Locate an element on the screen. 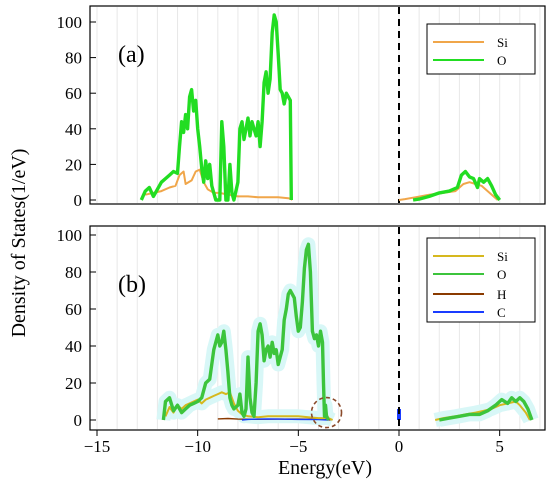  legend-b-label-o: O is located at coordinates (501, 274).